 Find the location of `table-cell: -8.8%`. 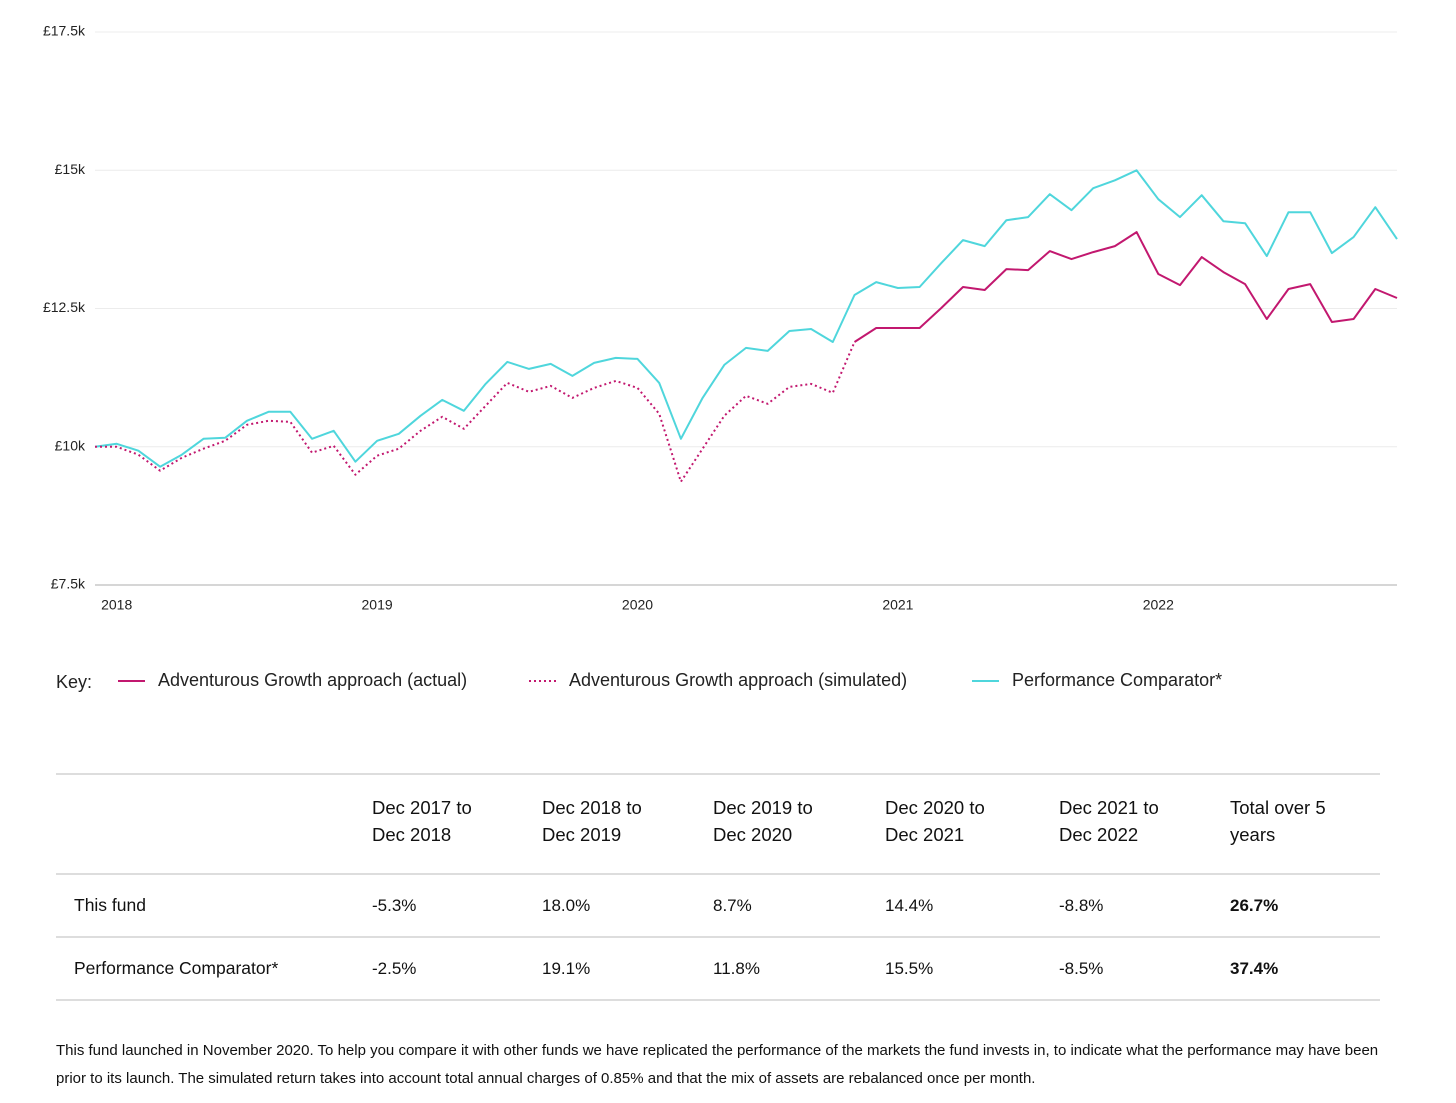

table-cell: -8.8% is located at coordinates (1081, 905).